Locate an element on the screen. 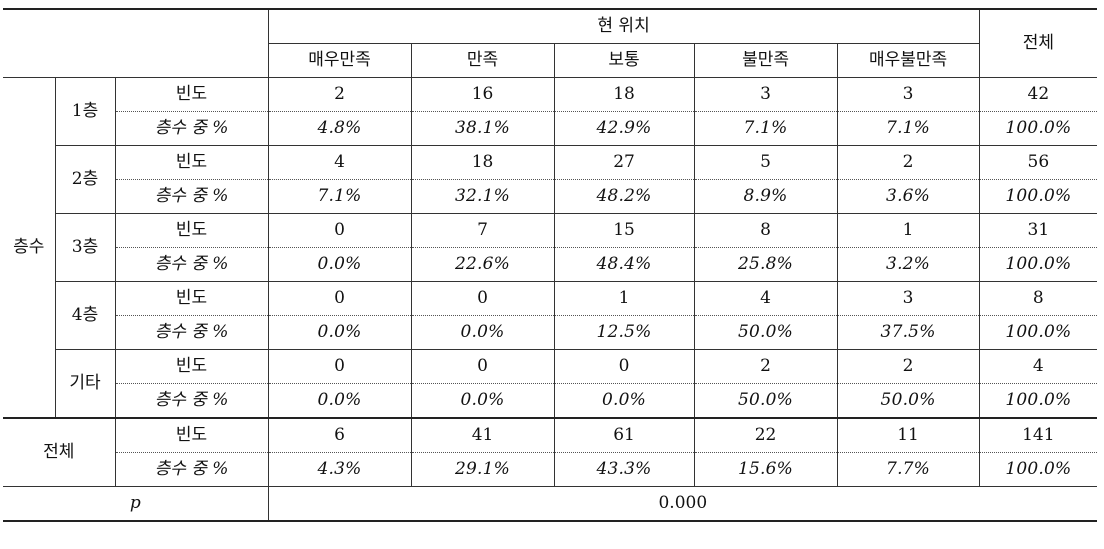 This screenshot has height=549, width=1104. header-row-2: 매우만족 만족 보통 불만족 매우불만족 is located at coordinates (550, 60).